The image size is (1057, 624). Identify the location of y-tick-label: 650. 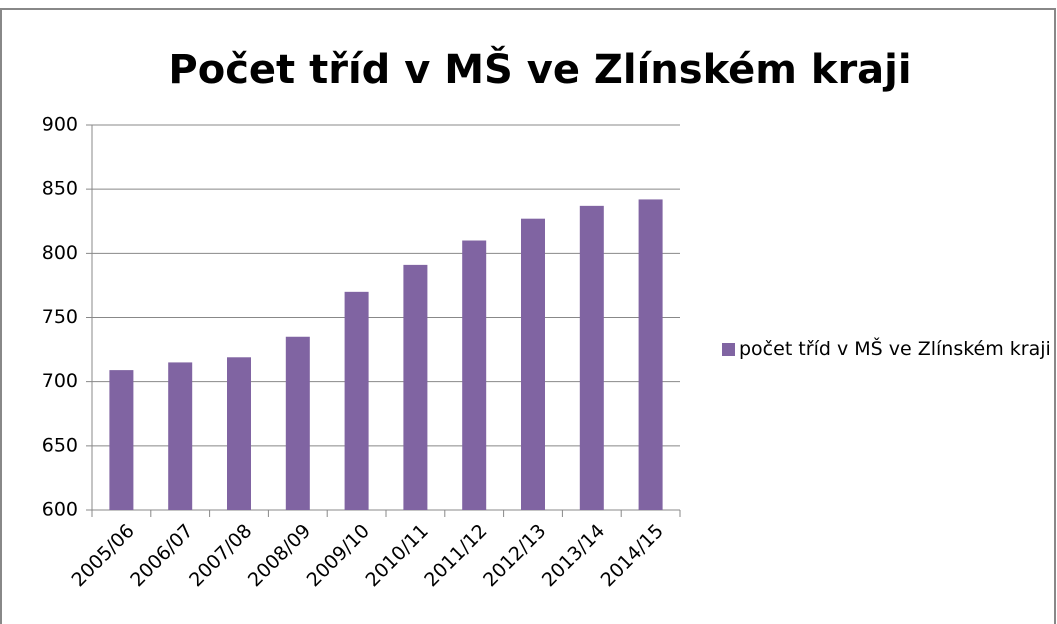
(60, 445).